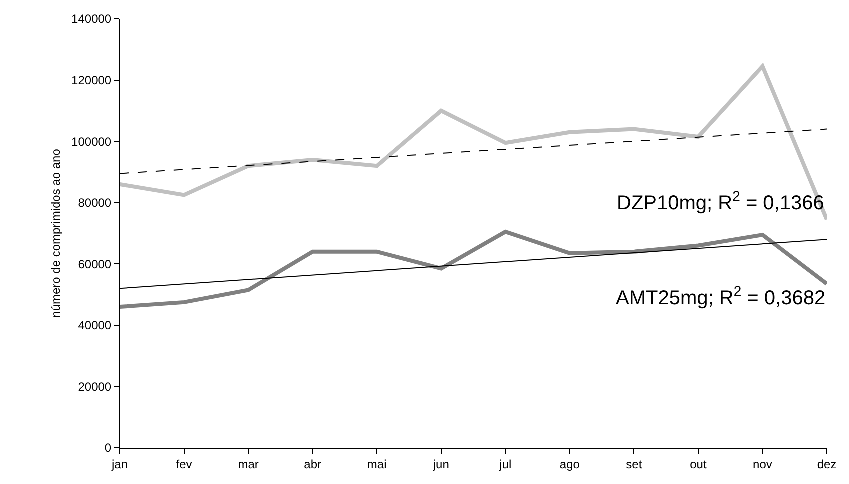 The image size is (849, 484). Describe the element at coordinates (762, 464) in the screenshot. I see `x-tick-label: nov` at that location.